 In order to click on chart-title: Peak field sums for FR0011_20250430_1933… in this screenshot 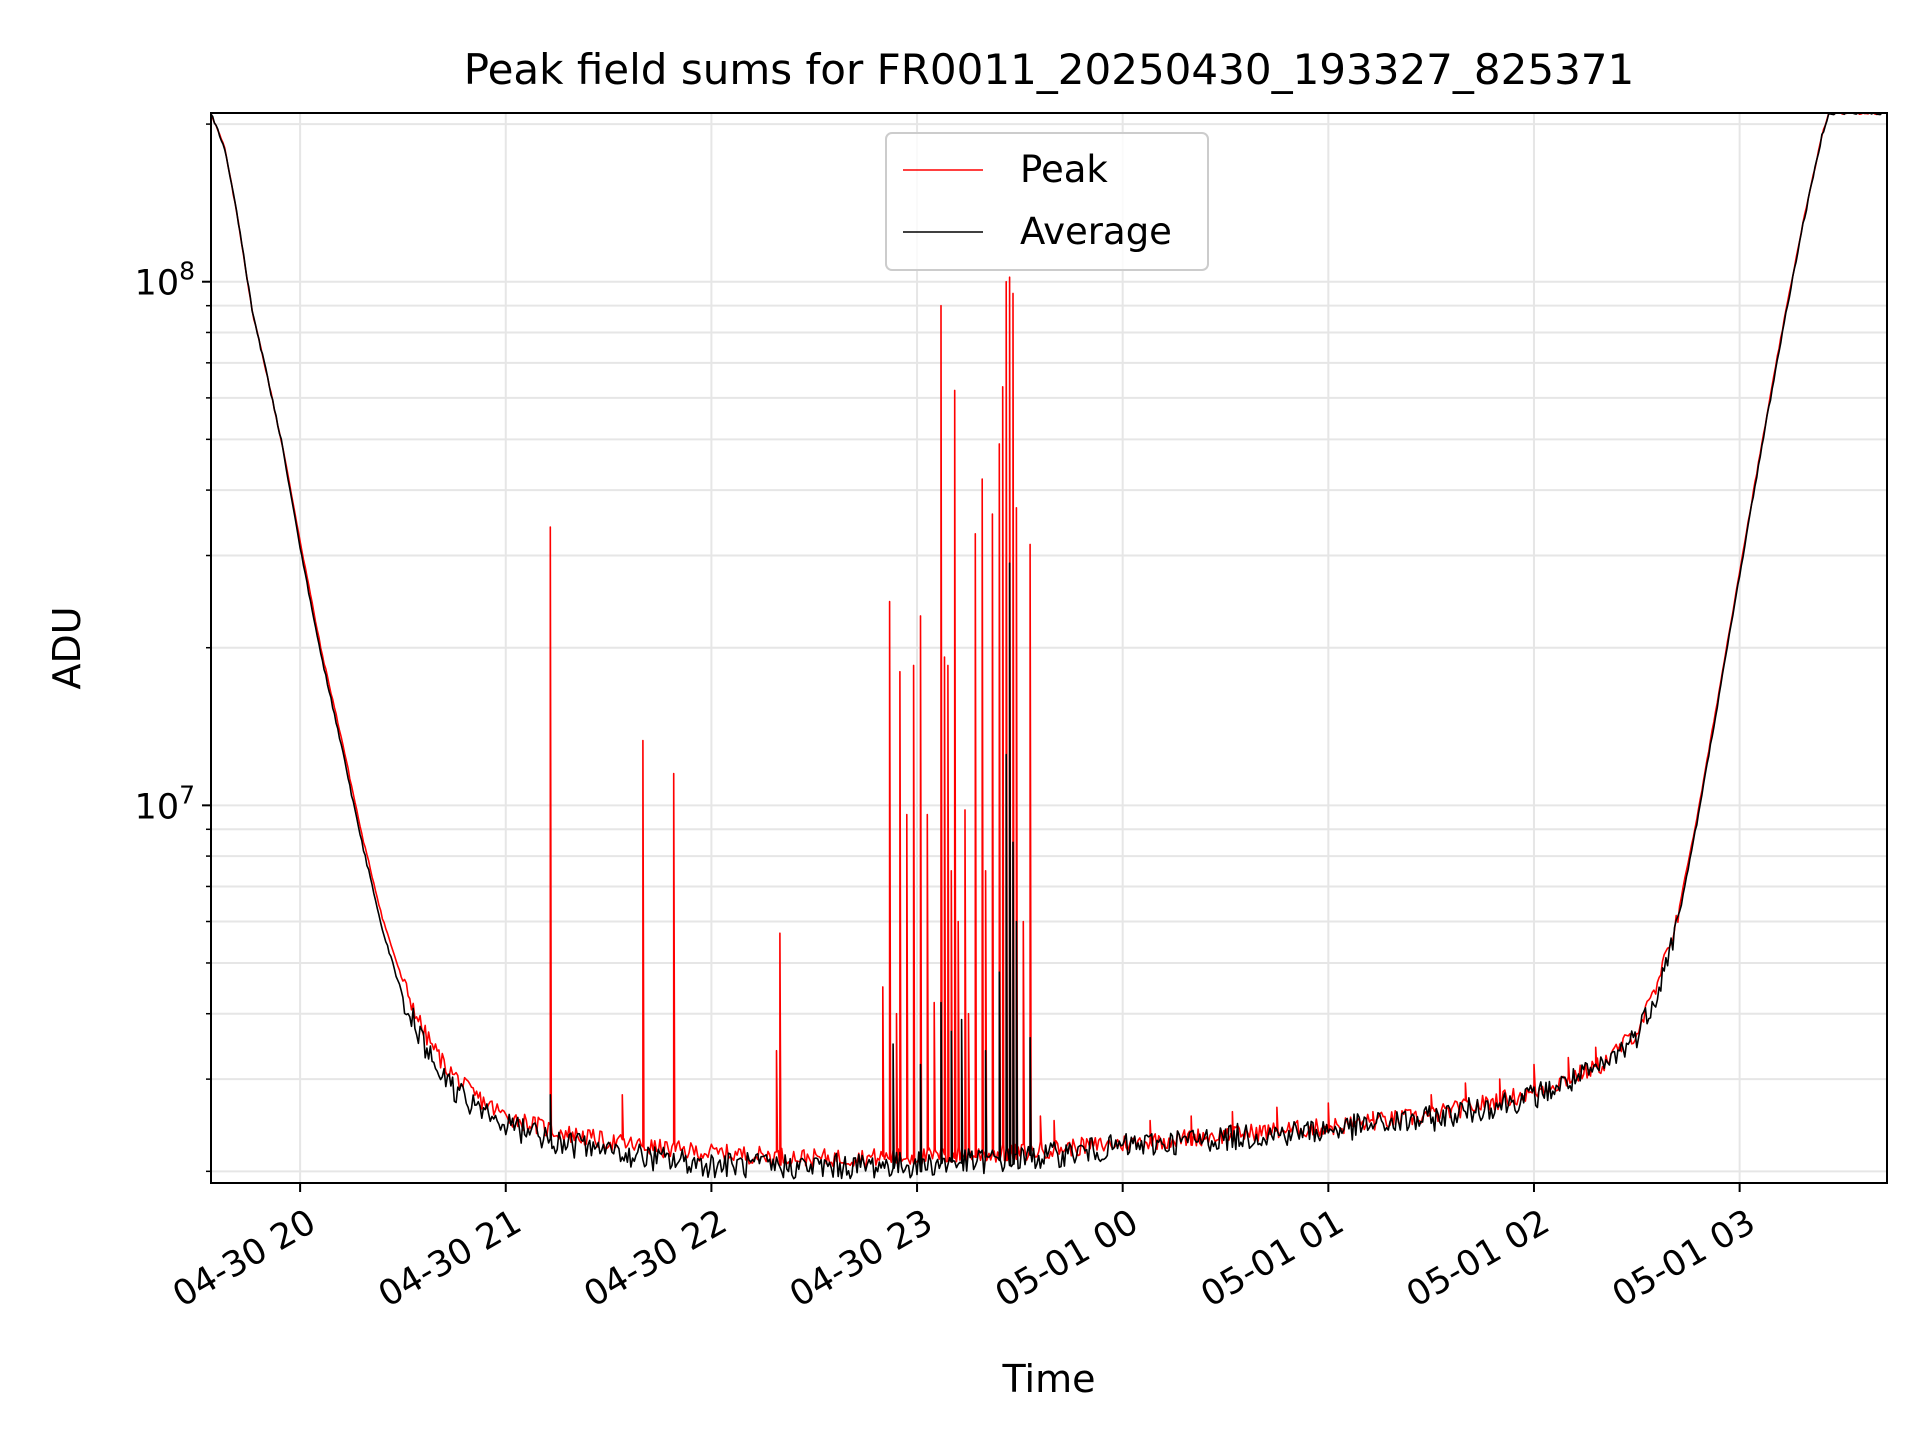, I will do `click(1049, 69)`.